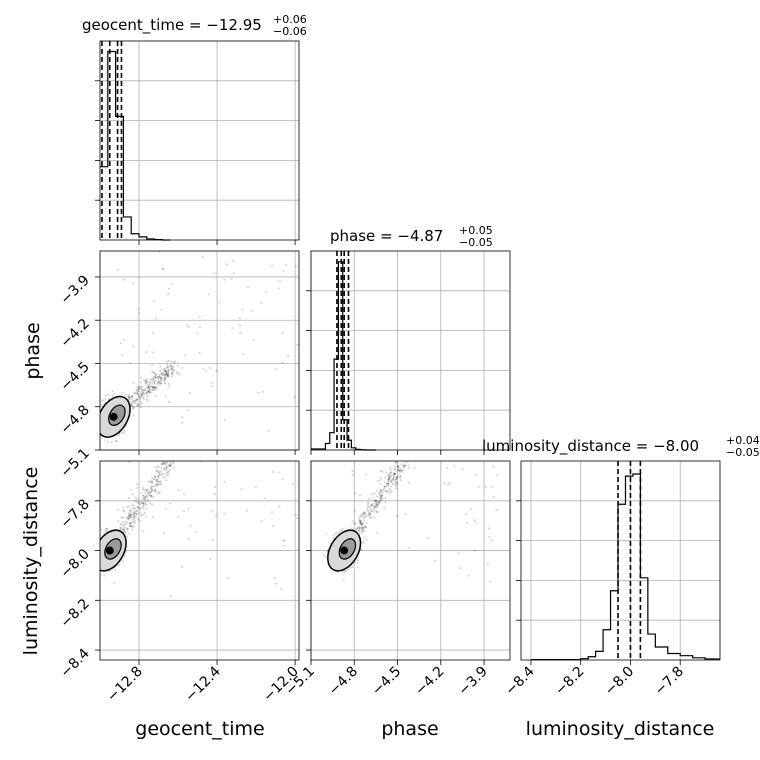 This screenshot has width=760, height=760. What do you see at coordinates (386, 236) in the screenshot?
I see `title-phase: phase = −4.87` at bounding box center [386, 236].